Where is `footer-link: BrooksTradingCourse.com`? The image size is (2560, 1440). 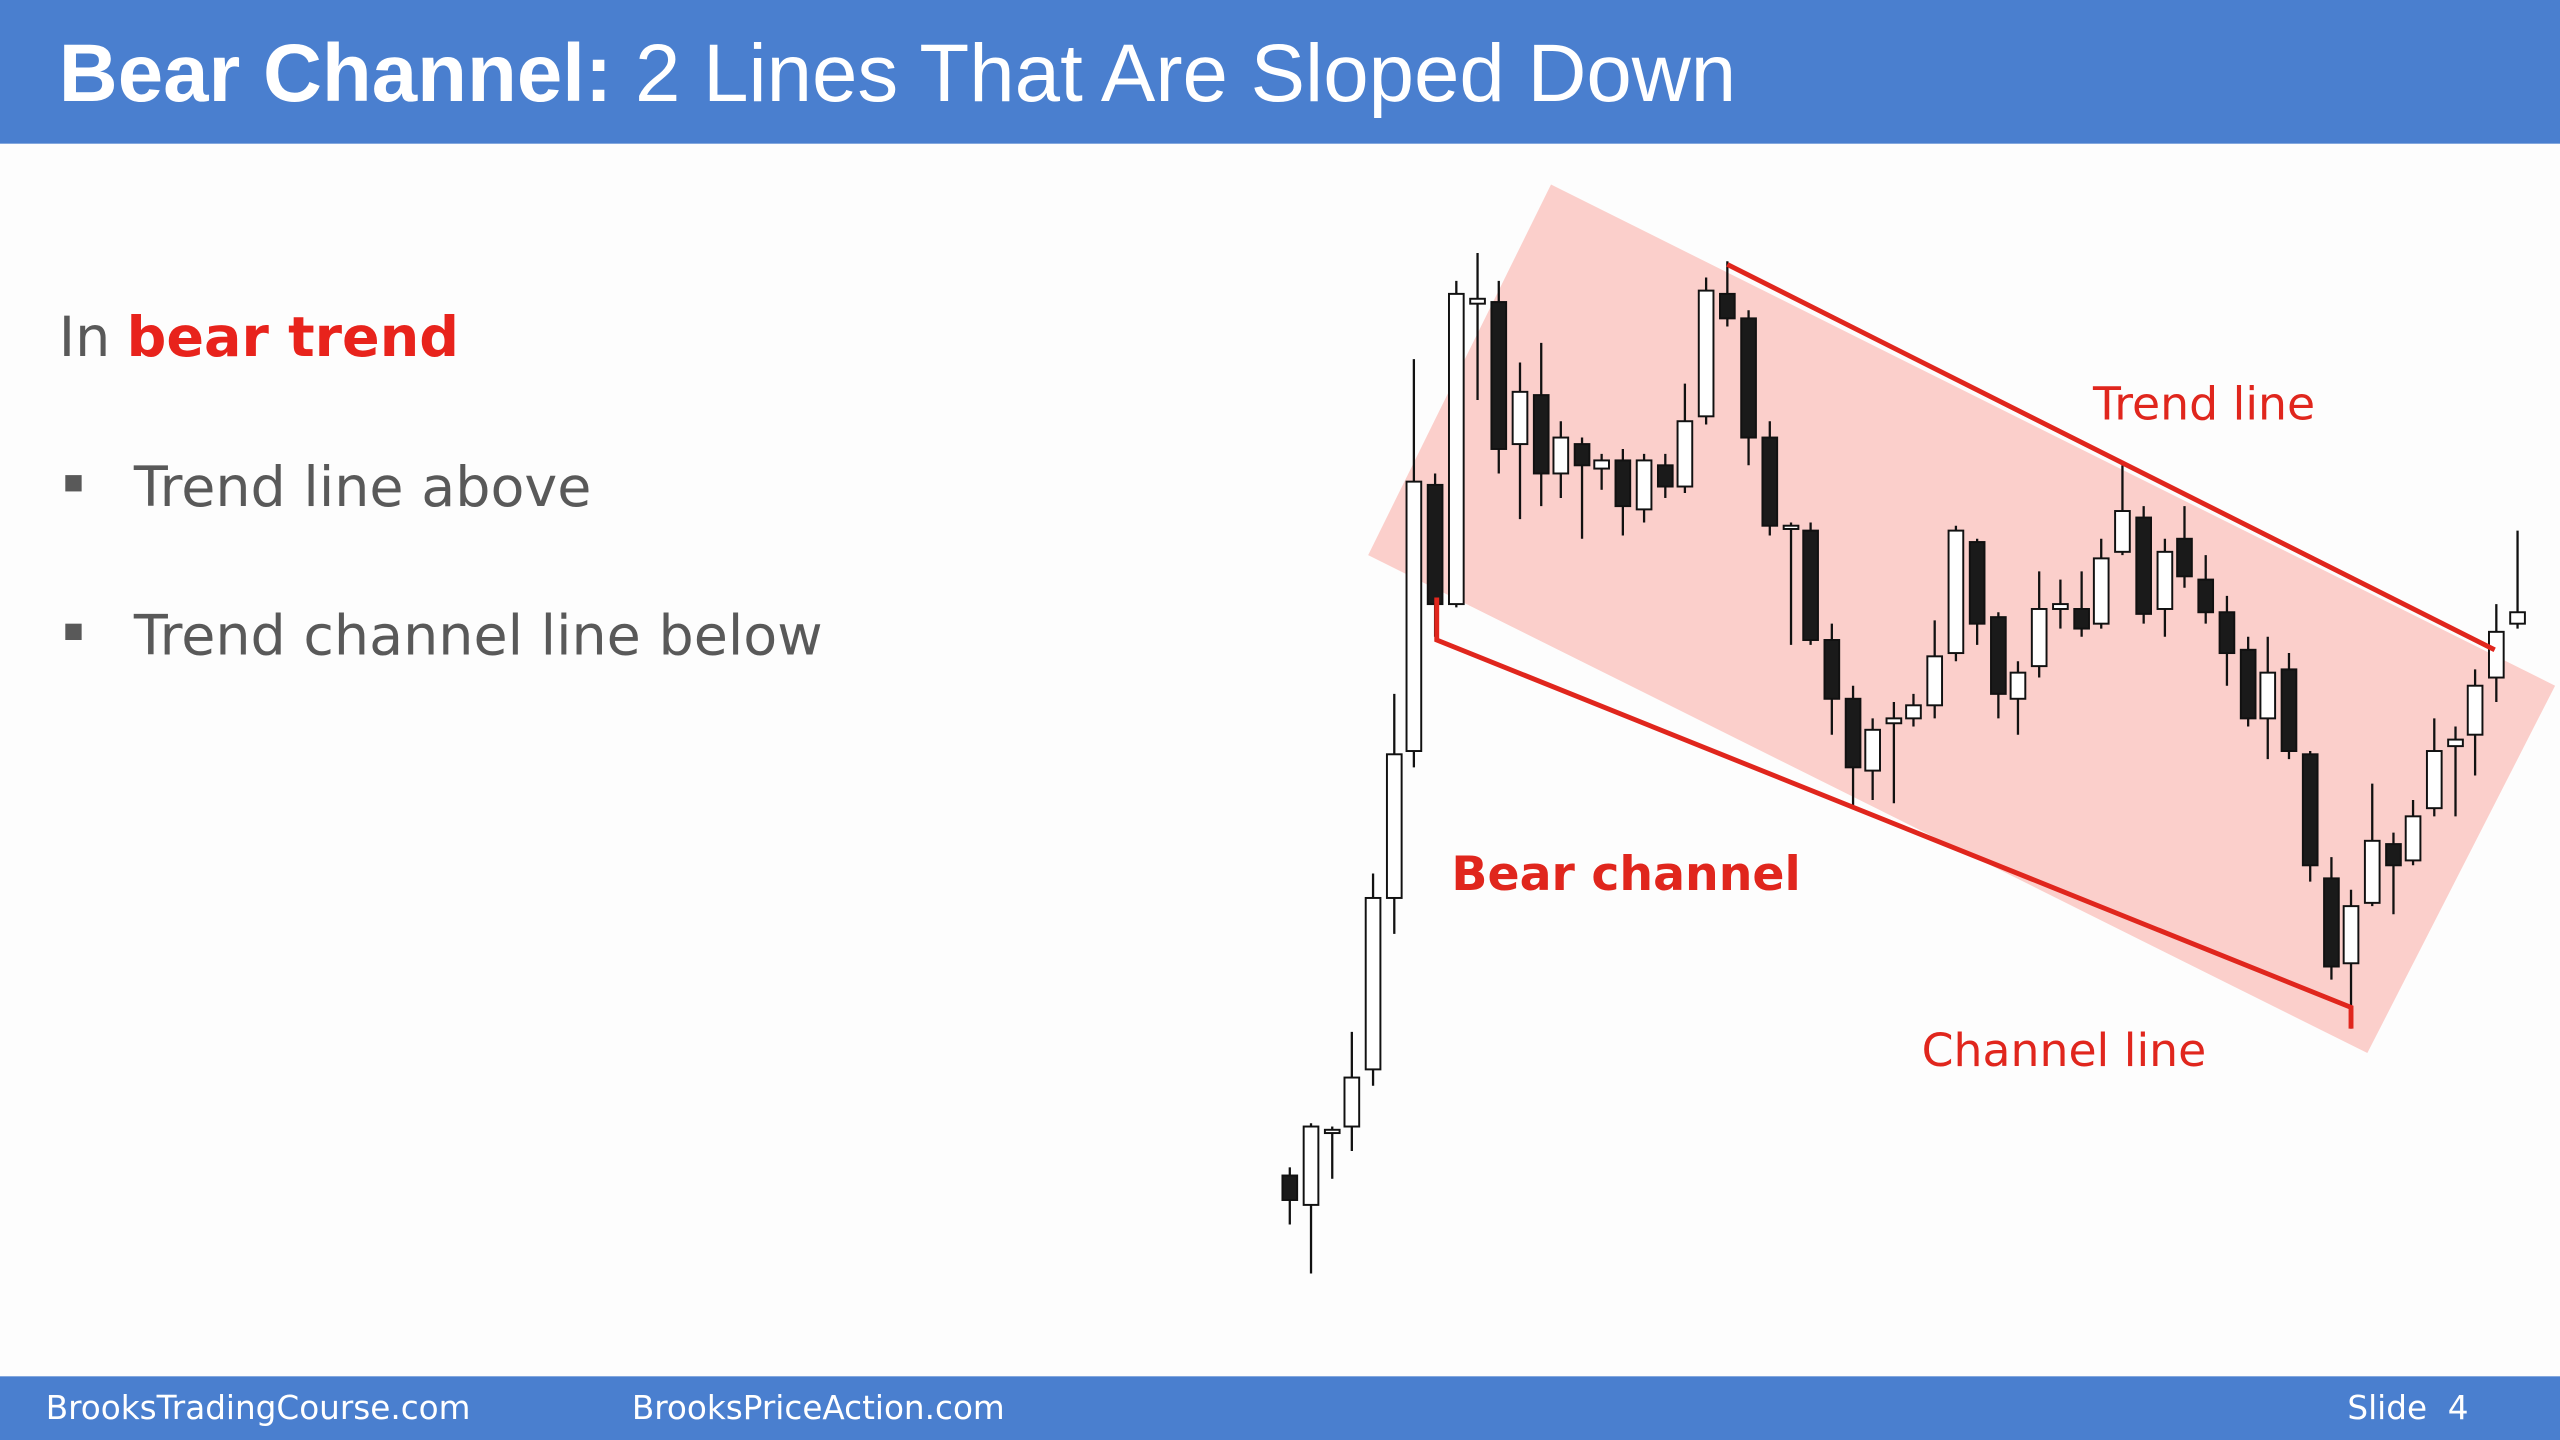 footer-link: BrooksTradingCourse.com is located at coordinates (258, 1408).